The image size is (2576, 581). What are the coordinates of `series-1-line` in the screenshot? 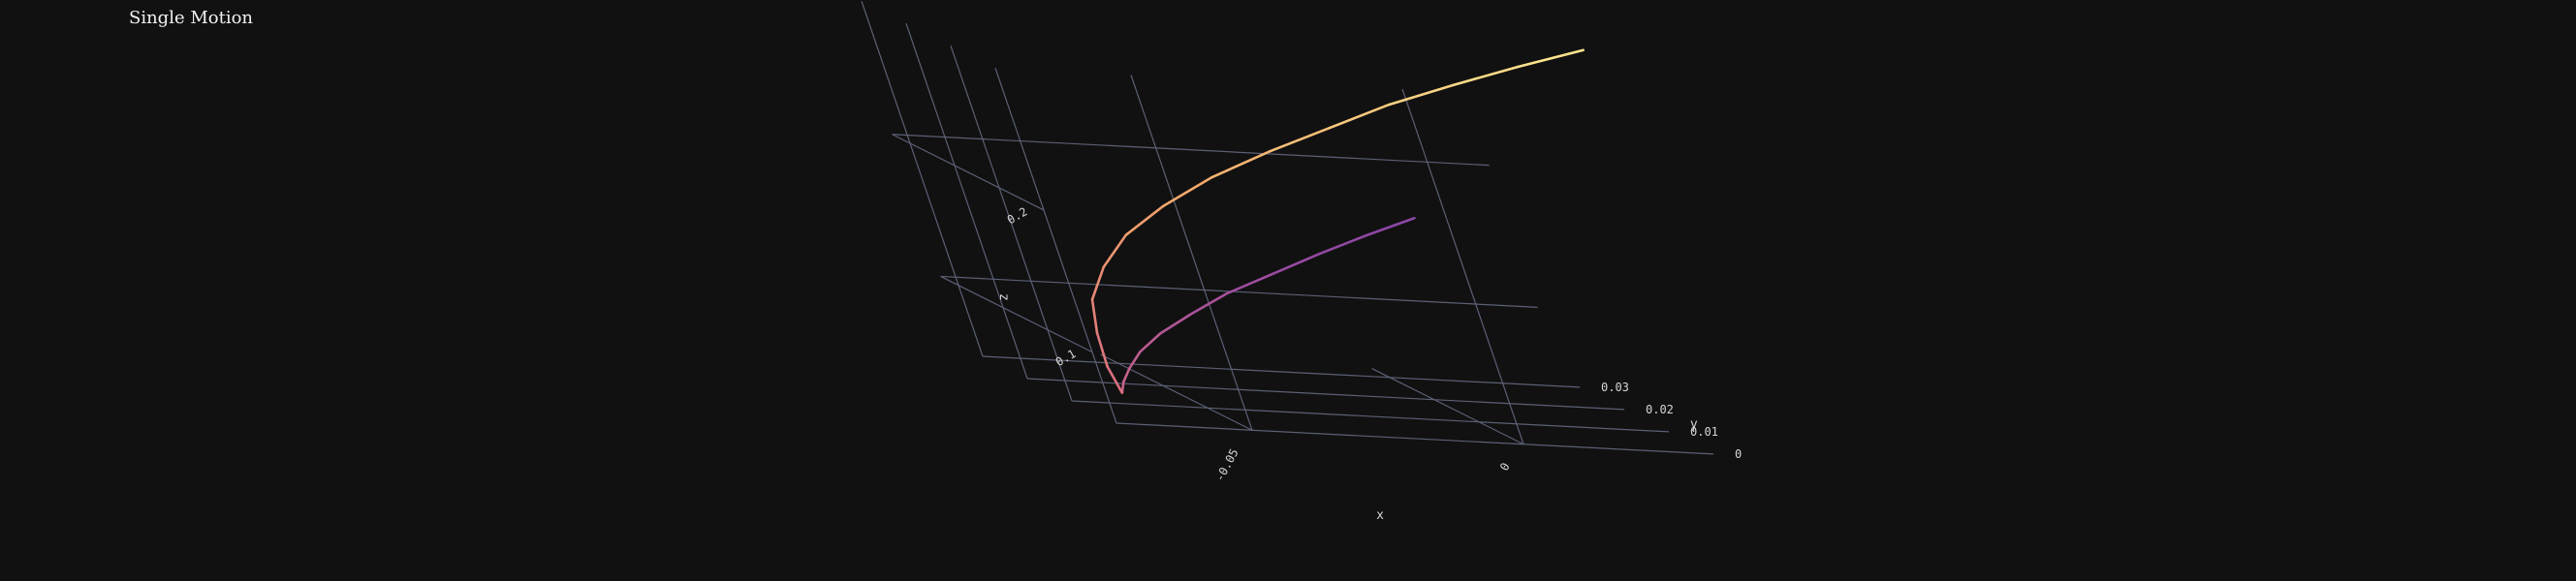 It's located at (1337, 221).